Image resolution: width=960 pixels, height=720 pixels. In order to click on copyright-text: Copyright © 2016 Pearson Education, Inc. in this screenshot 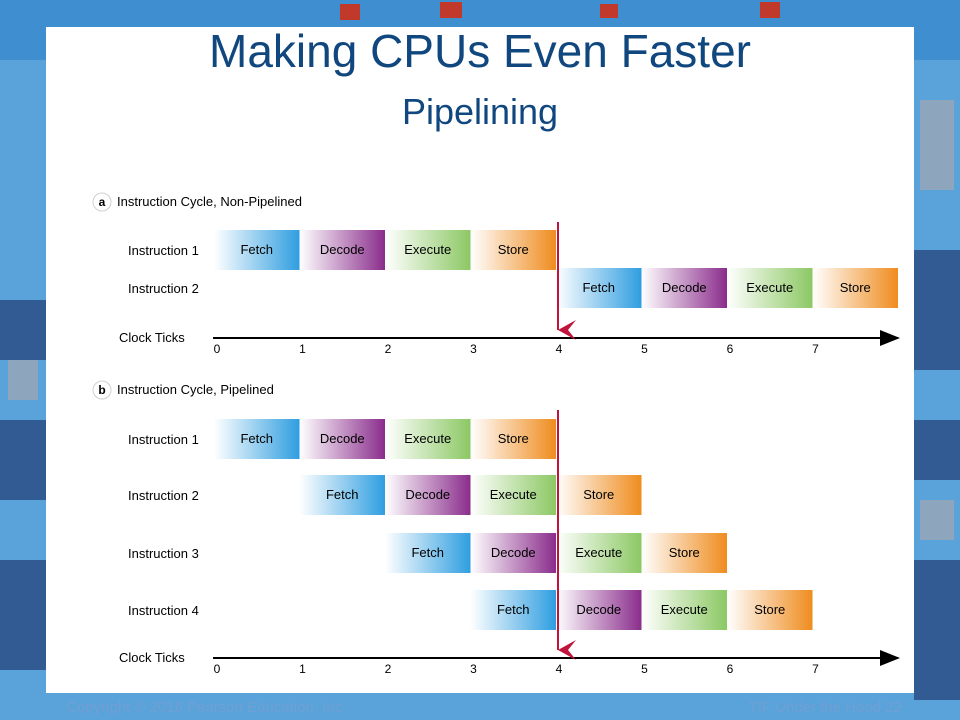, I will do `click(206, 707)`.